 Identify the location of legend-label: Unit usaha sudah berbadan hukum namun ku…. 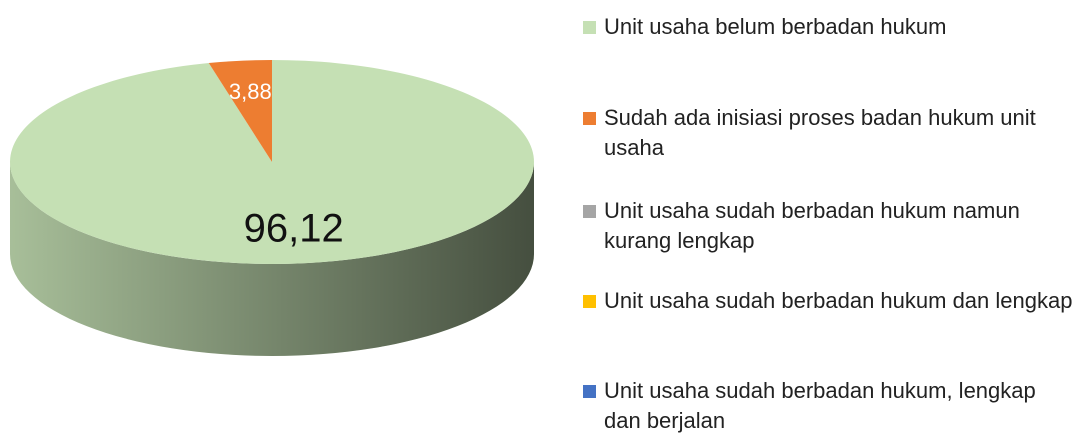
(812, 225).